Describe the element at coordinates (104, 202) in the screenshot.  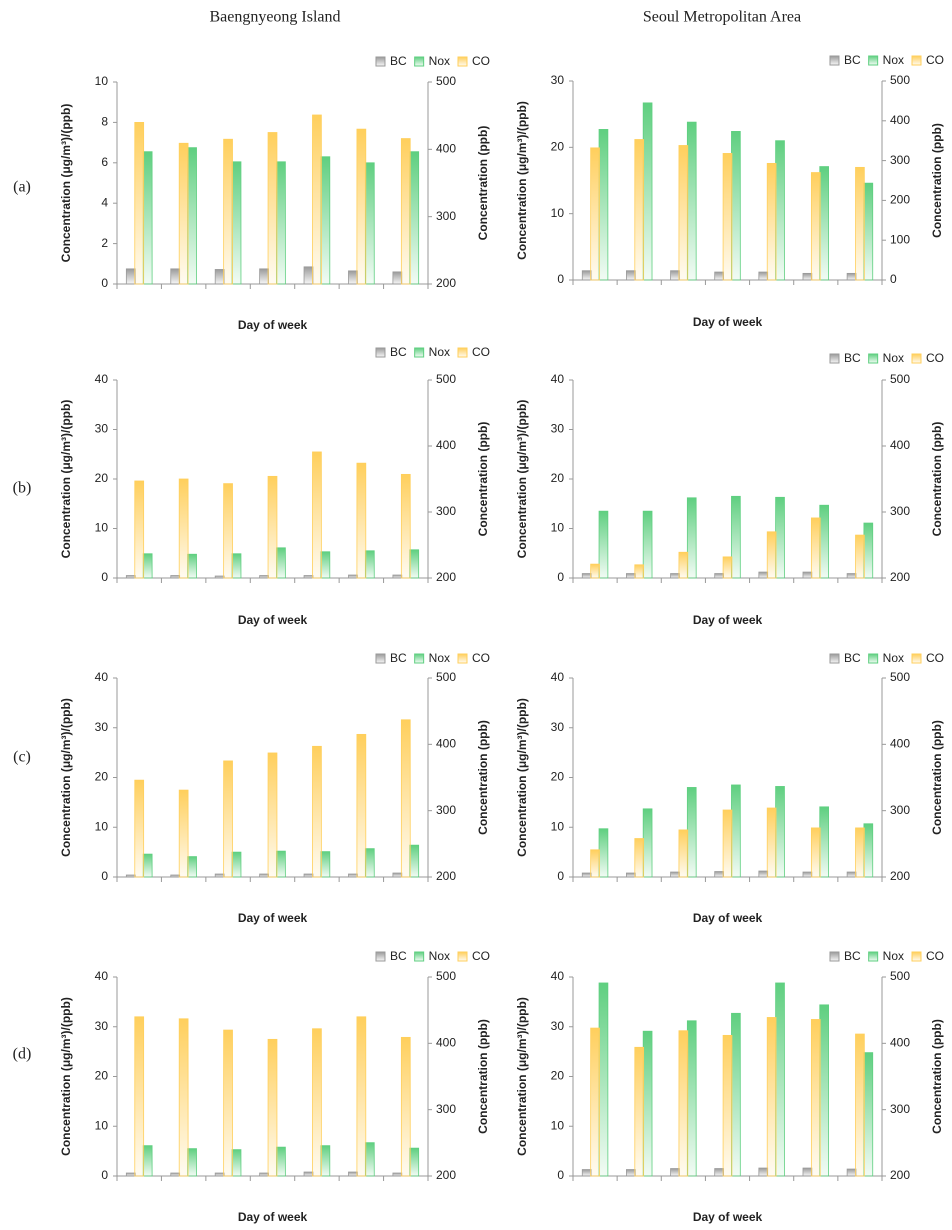
I see `y-tick-label: 4` at that location.